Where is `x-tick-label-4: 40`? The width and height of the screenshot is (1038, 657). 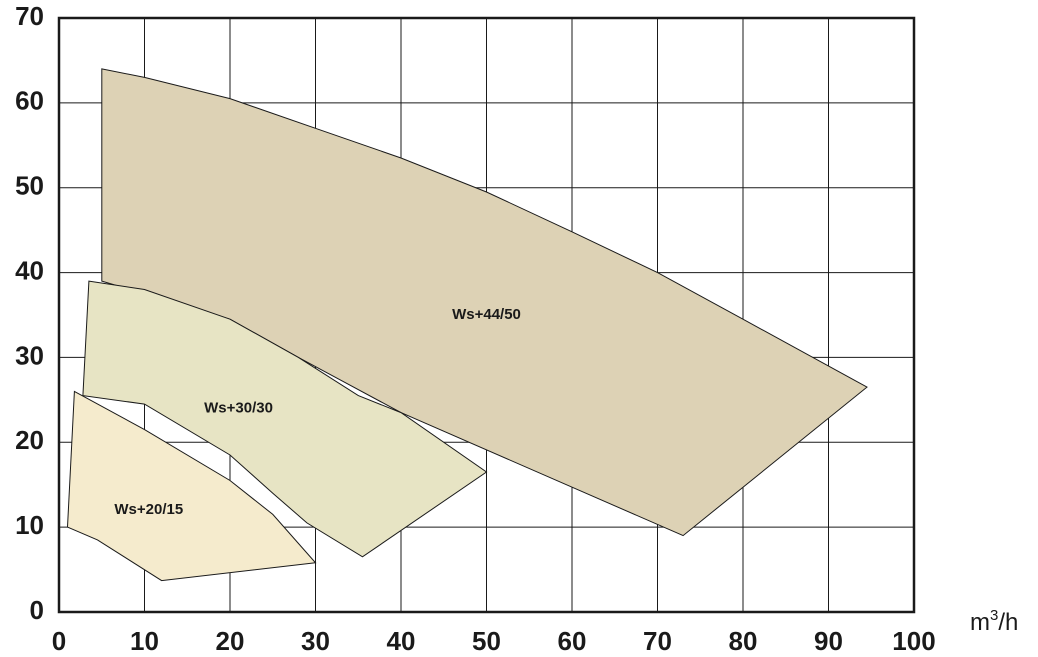 x-tick-label-4: 40 is located at coordinates (401, 641).